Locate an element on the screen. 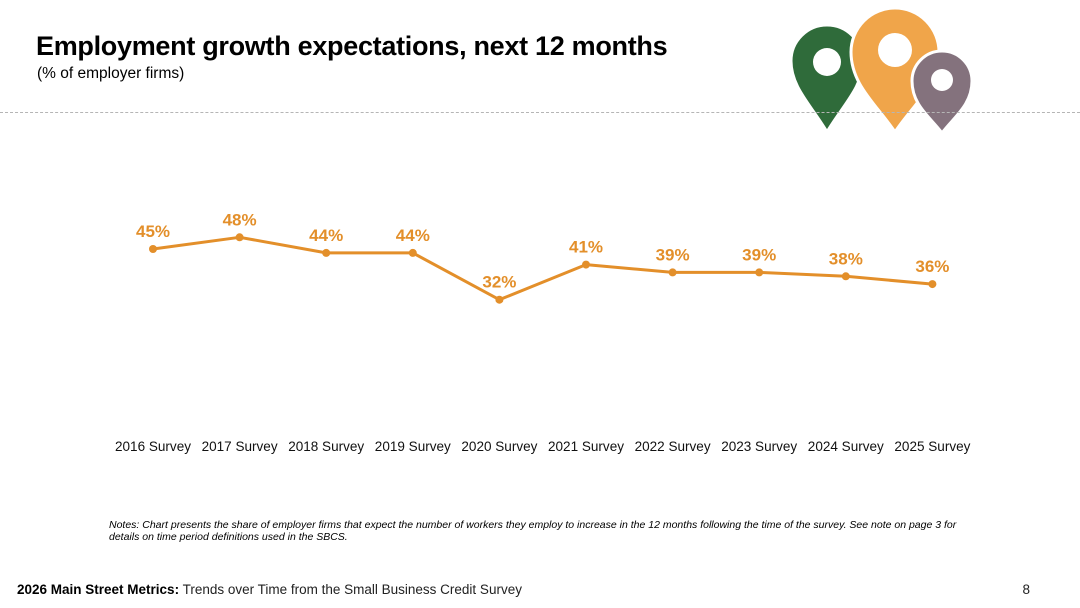 The height and width of the screenshot is (608, 1080). x-tick-label: 2016 Survey is located at coordinates (153, 446).